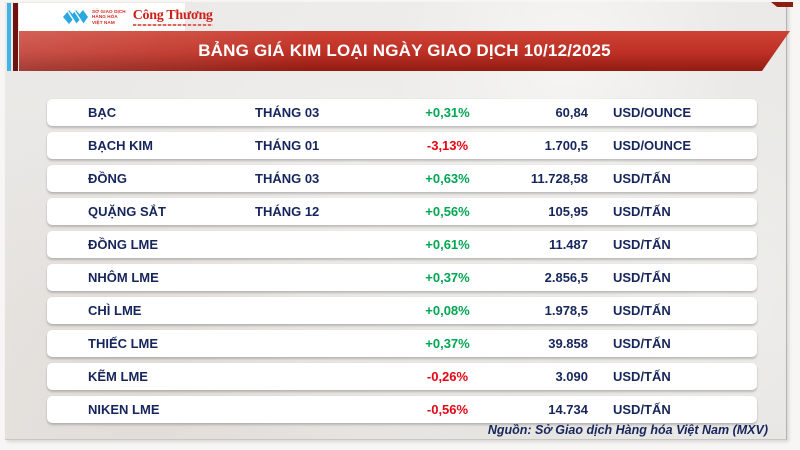  What do you see at coordinates (120, 145) in the screenshot?
I see `commodity-name: BẠCH KIM` at bounding box center [120, 145].